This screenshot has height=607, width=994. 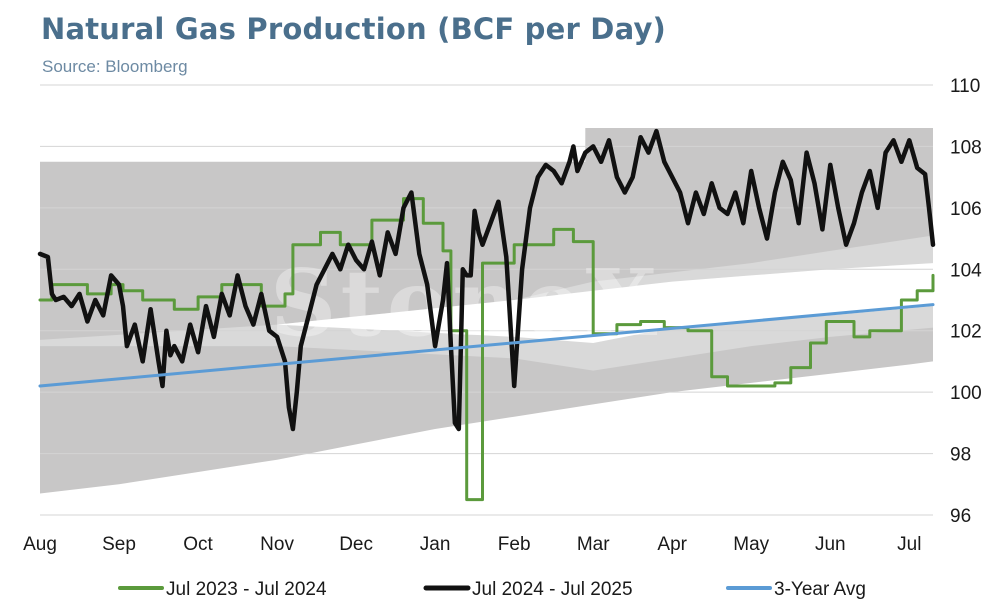 What do you see at coordinates (672, 544) in the screenshot?
I see `x-tick-label: Apr` at bounding box center [672, 544].